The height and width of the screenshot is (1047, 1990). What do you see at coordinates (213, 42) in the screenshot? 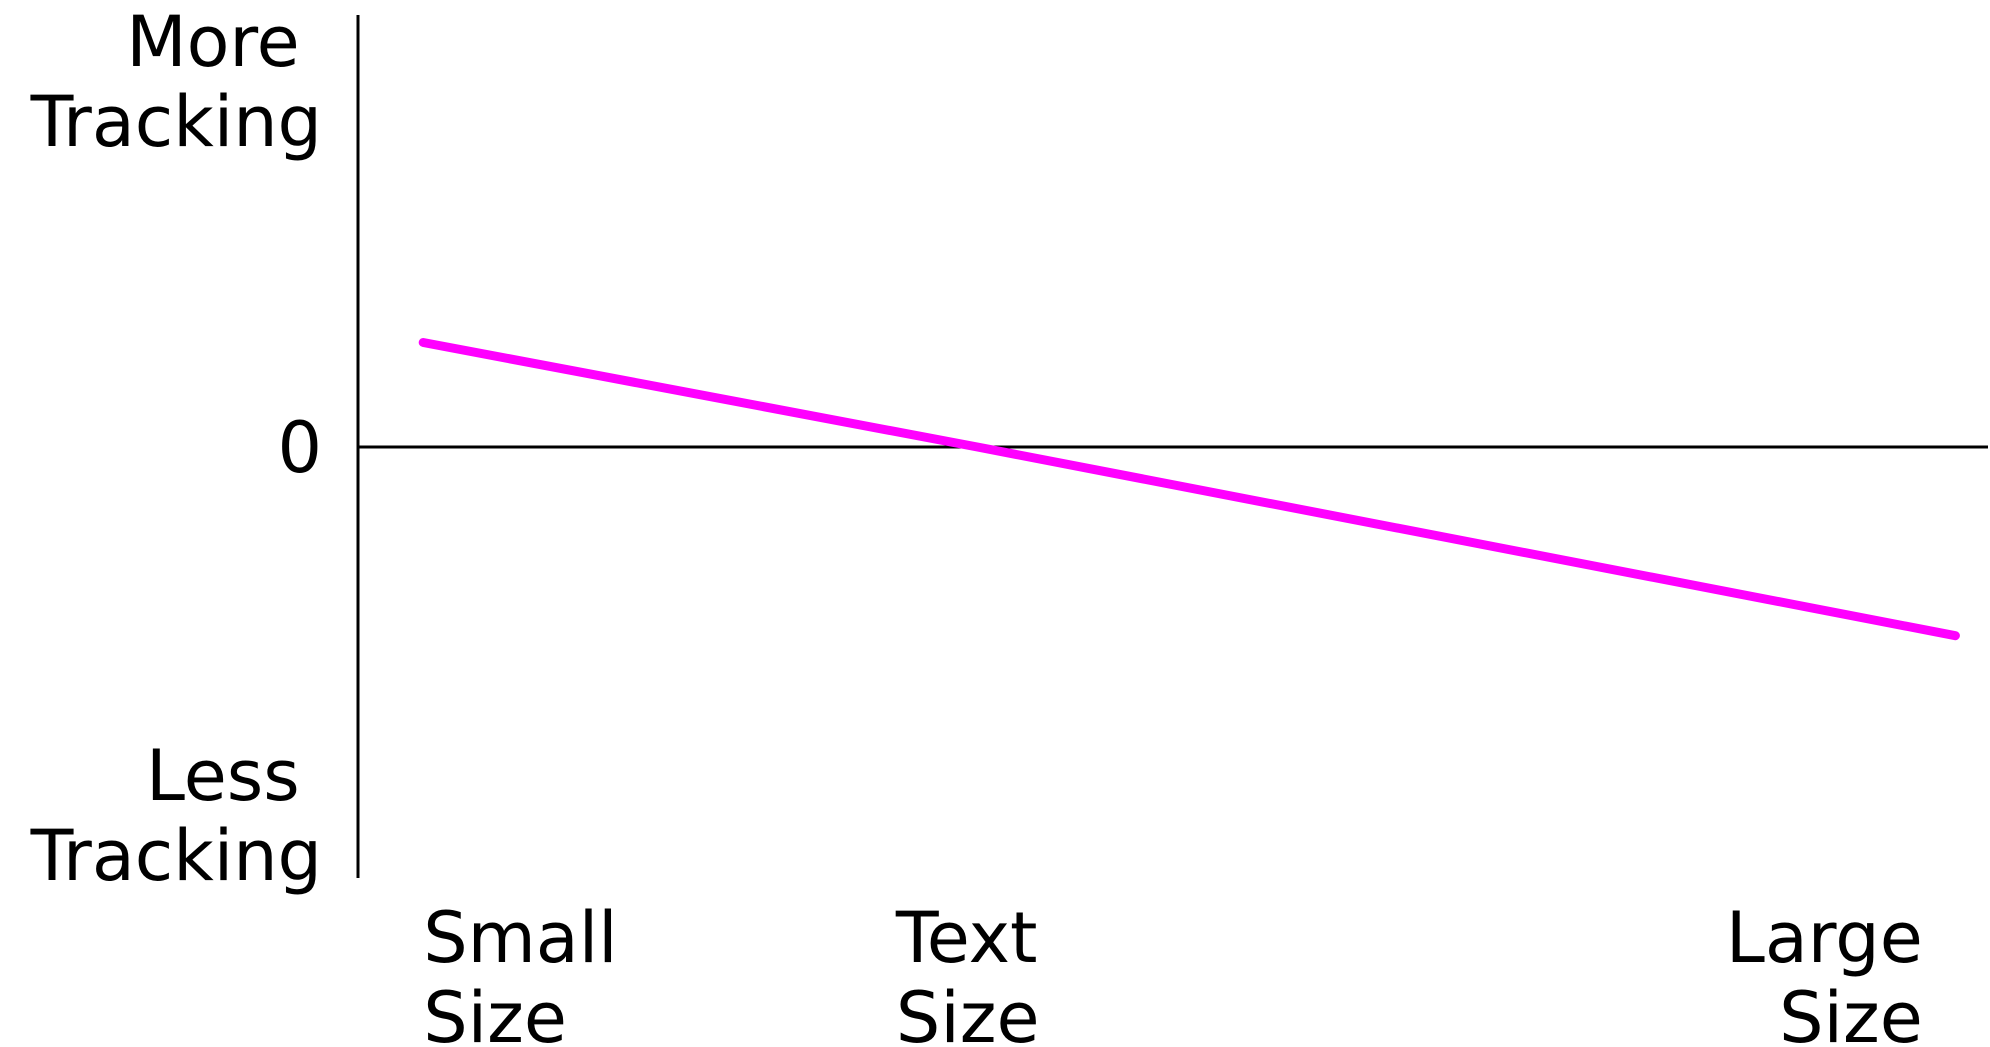
I see `y-label-more-line-1: More` at bounding box center [213, 42].